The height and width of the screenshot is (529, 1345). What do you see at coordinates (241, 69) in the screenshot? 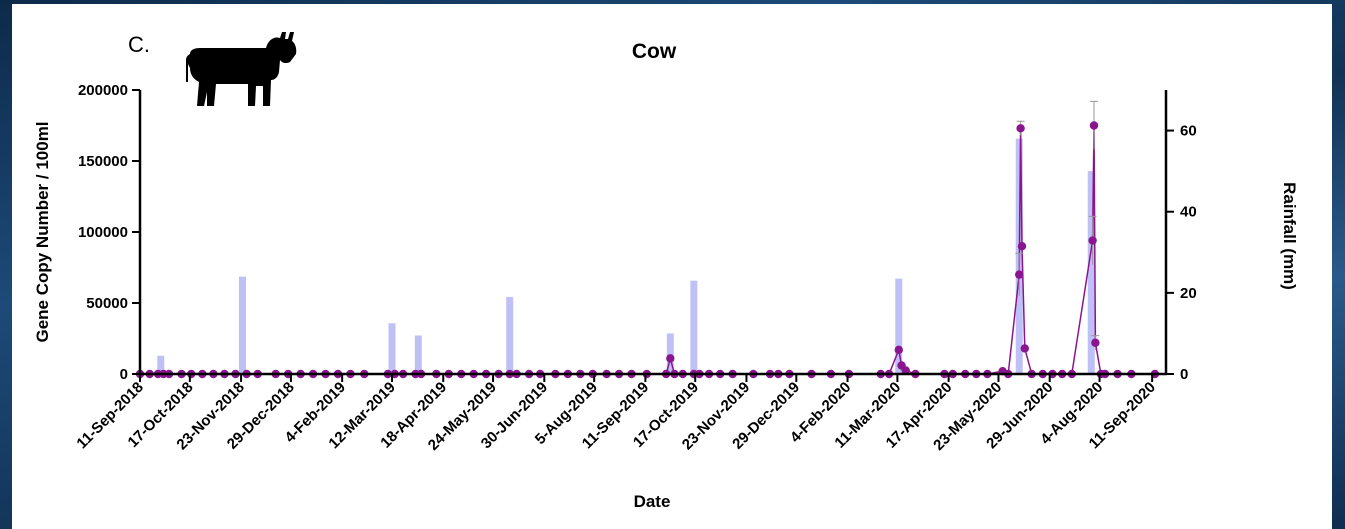
I see `cow-icon` at bounding box center [241, 69].